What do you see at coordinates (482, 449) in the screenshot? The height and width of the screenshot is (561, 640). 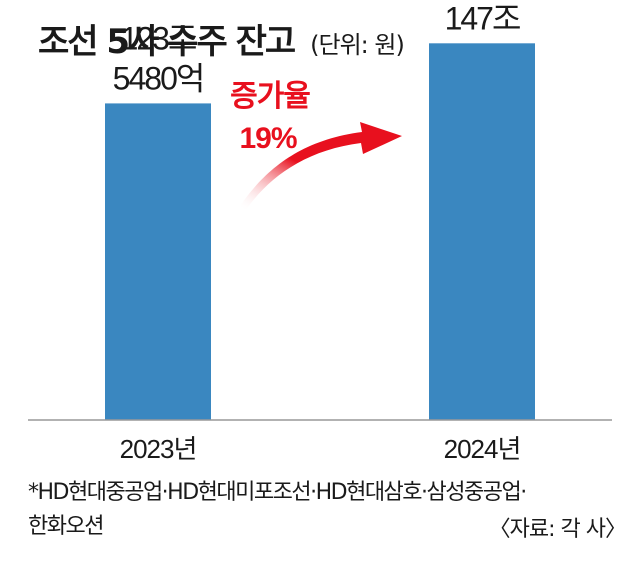 I see `category-label: 2024년` at bounding box center [482, 449].